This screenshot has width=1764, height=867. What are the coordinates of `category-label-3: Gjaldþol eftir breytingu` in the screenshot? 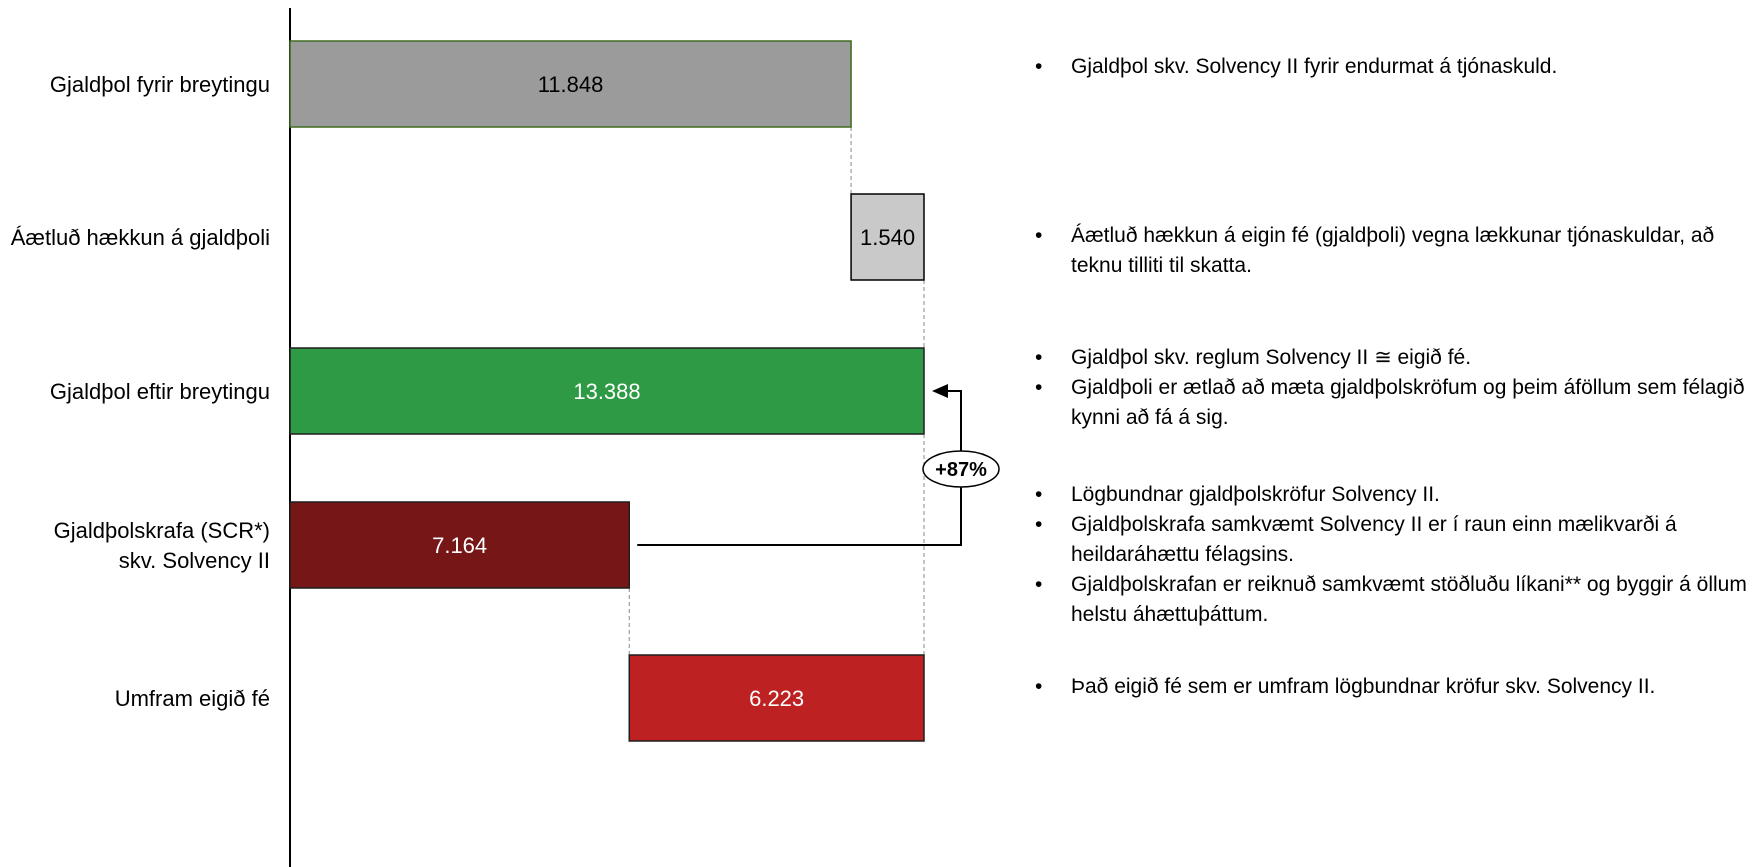 It's located at (160, 391).